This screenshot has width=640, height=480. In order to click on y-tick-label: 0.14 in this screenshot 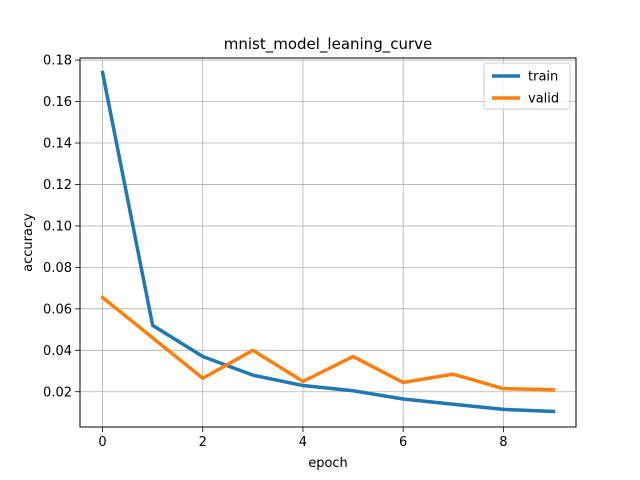, I will do `click(57, 143)`.